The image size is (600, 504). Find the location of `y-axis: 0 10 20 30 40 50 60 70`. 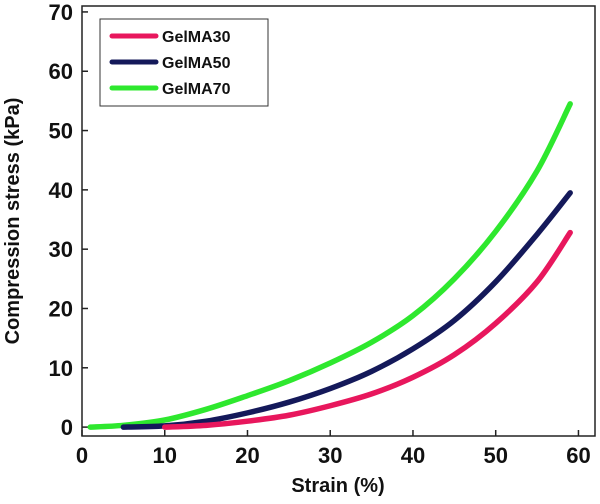

y-axis: 0 10 20 30 40 50 60 70 is located at coordinates (68, 220).